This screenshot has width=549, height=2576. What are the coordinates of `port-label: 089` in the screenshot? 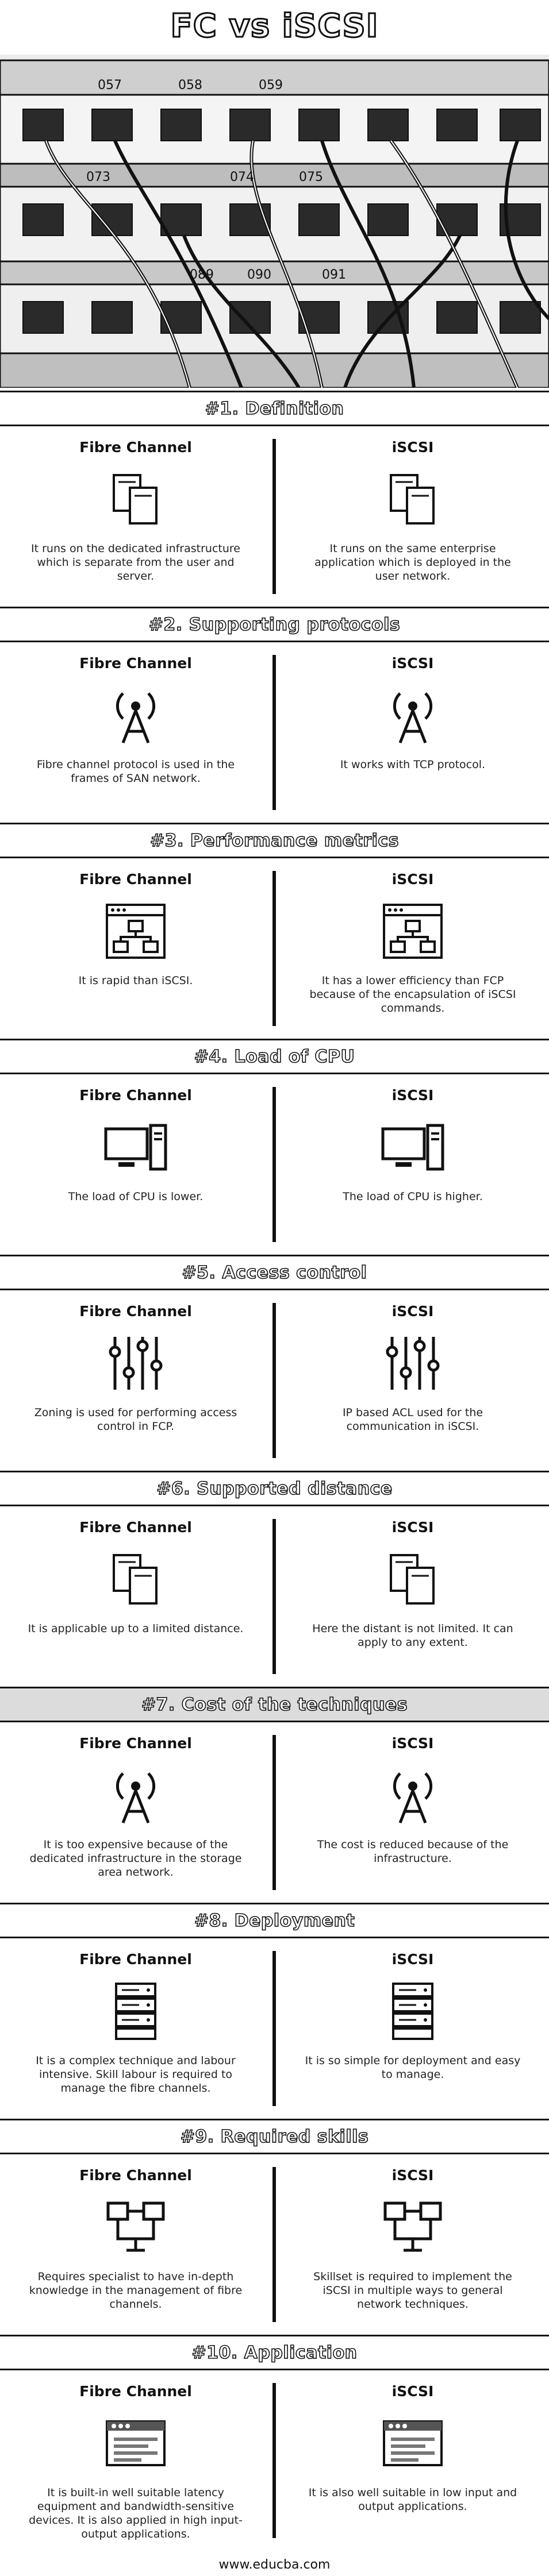 It's located at (202, 275).